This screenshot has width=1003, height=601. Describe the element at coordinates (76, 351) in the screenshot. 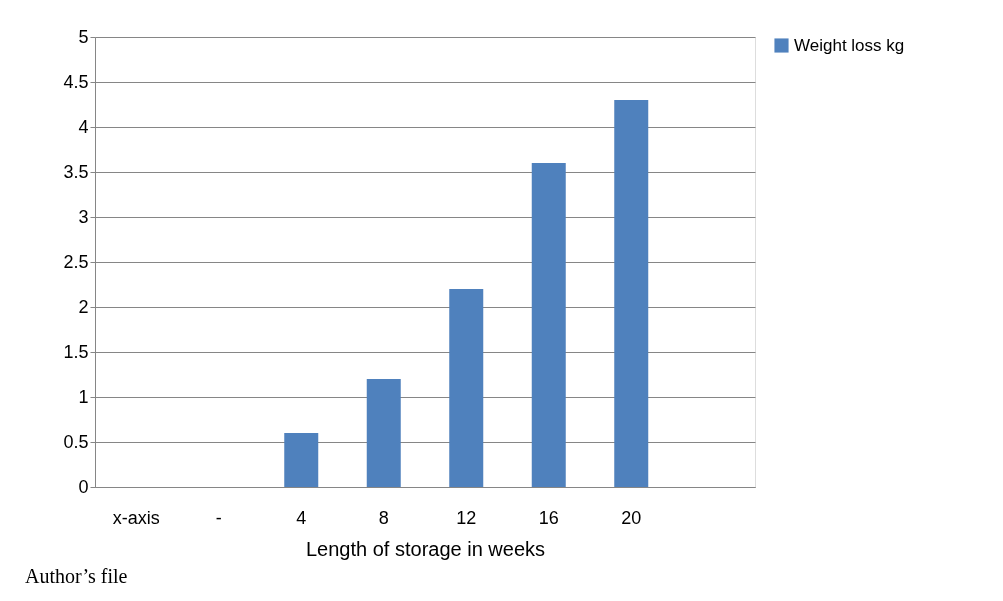

I see `y-tick-label: 1.5` at that location.